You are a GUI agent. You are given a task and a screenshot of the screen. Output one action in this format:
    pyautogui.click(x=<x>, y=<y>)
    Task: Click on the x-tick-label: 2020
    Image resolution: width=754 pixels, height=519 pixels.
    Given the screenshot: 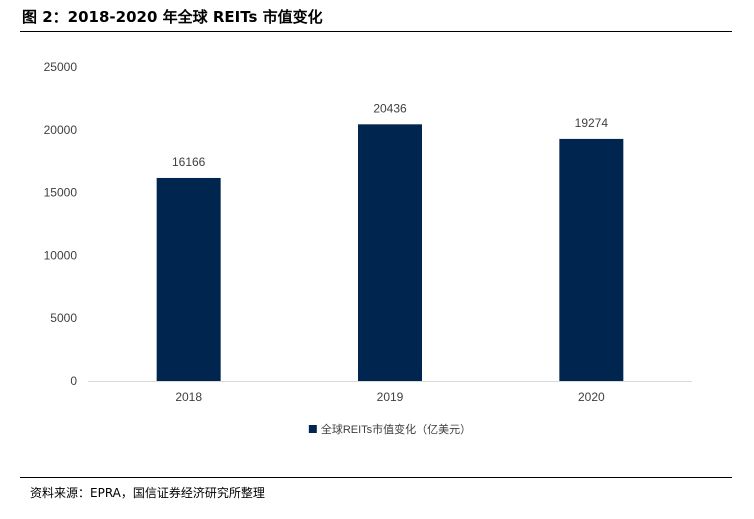 What is the action you would take?
    pyautogui.click(x=591, y=397)
    